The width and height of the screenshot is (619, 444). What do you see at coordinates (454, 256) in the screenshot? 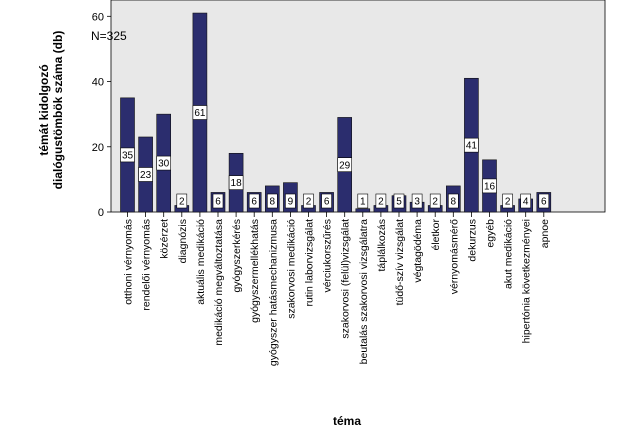
I see `category-label: vérnyomásmérő` at bounding box center [454, 256].